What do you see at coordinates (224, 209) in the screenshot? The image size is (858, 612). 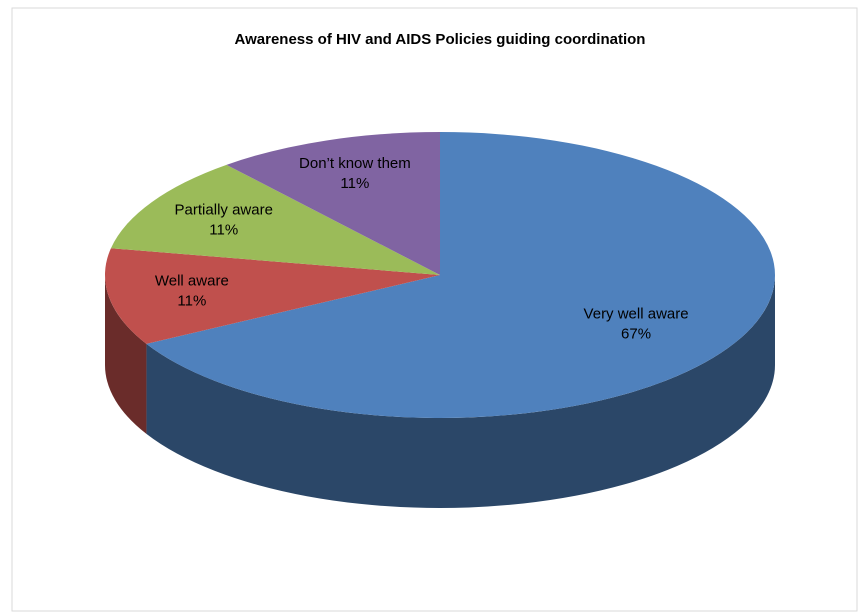 I see `data-label-name: Partially aware` at bounding box center [224, 209].